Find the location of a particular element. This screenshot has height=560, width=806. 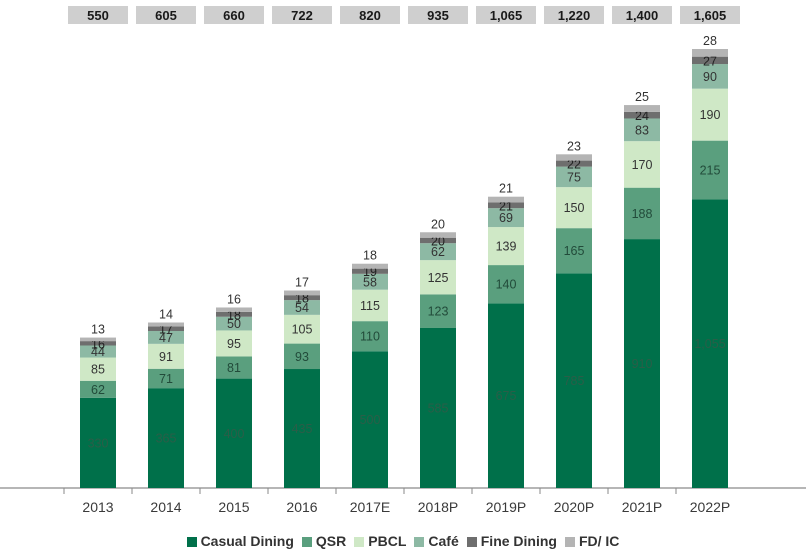

legend-label: Fine Dining is located at coordinates (518, 541).